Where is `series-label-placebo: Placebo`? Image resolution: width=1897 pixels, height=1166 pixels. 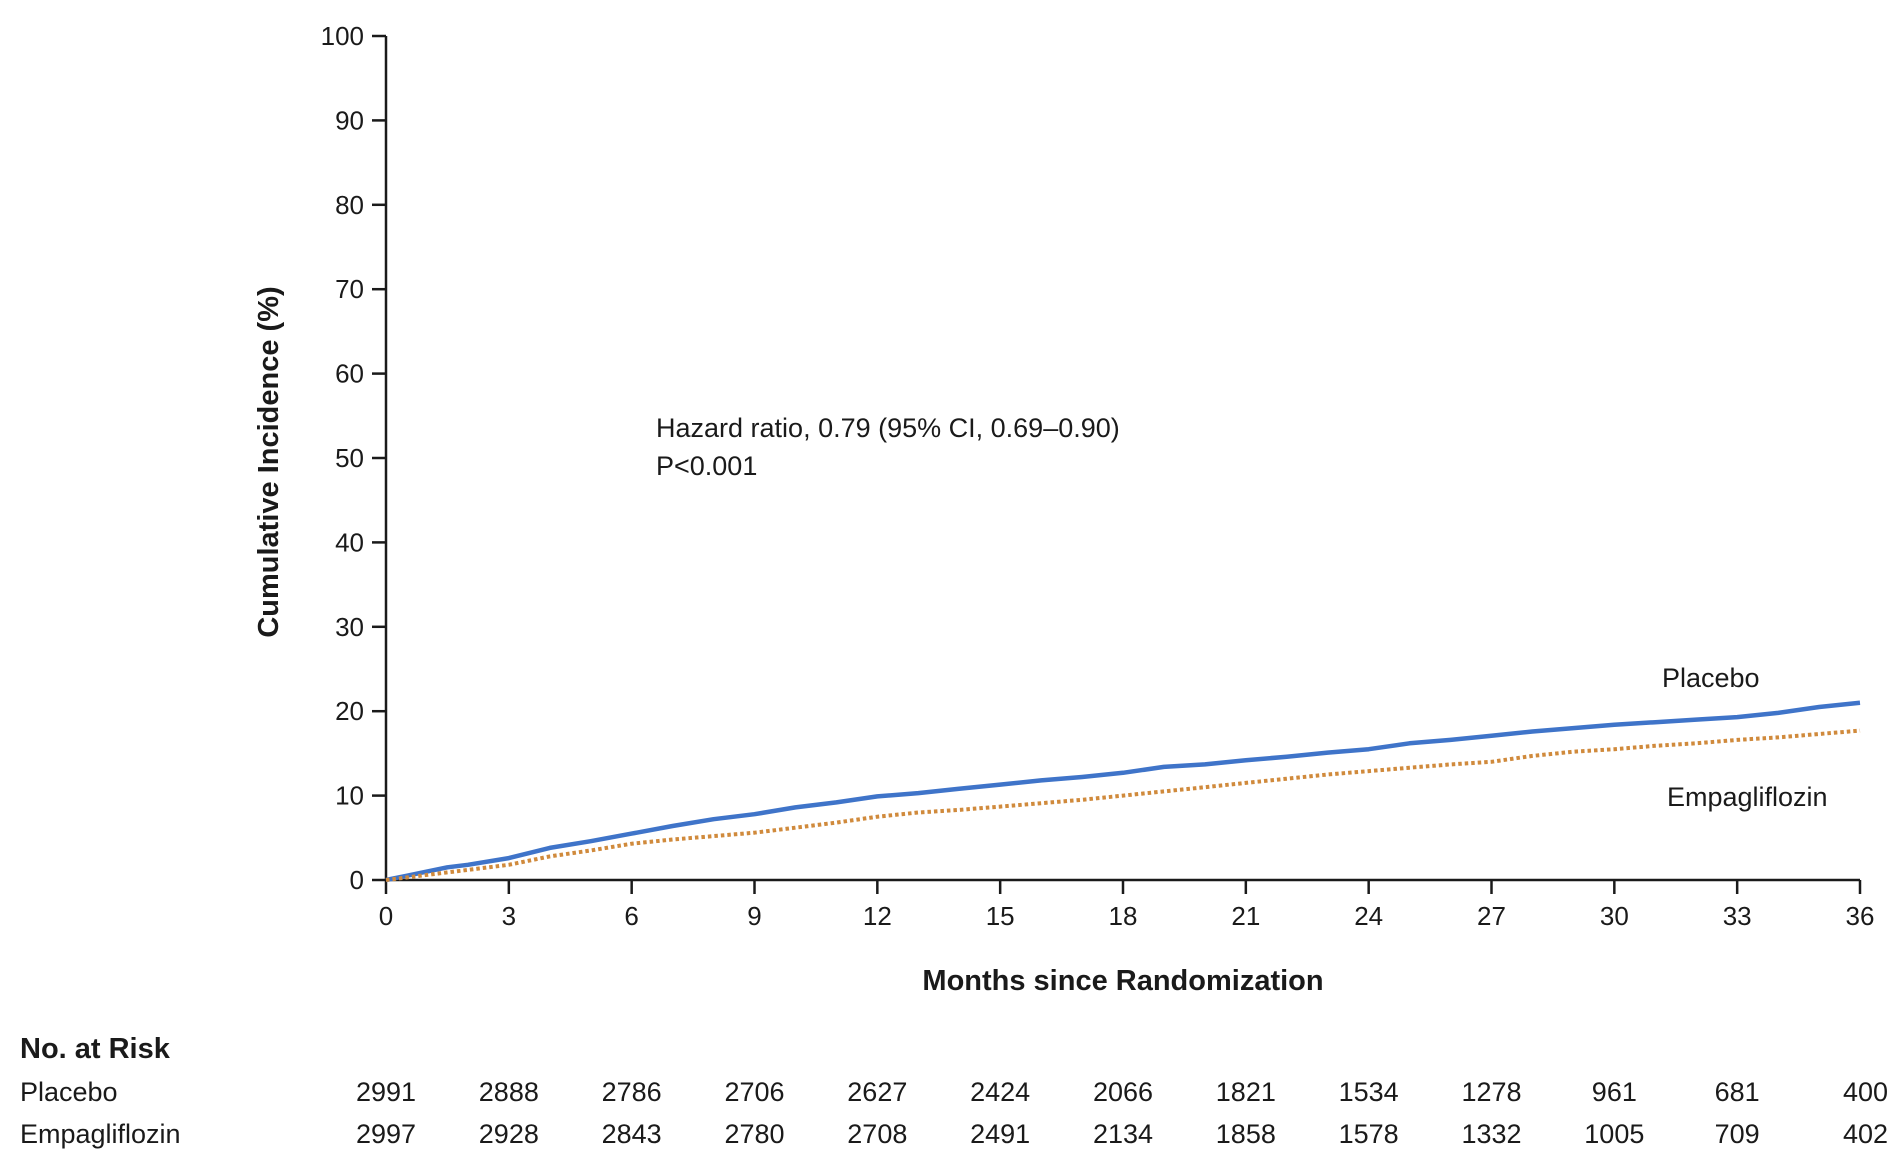
series-label-placebo: Placebo is located at coordinates (1711, 678).